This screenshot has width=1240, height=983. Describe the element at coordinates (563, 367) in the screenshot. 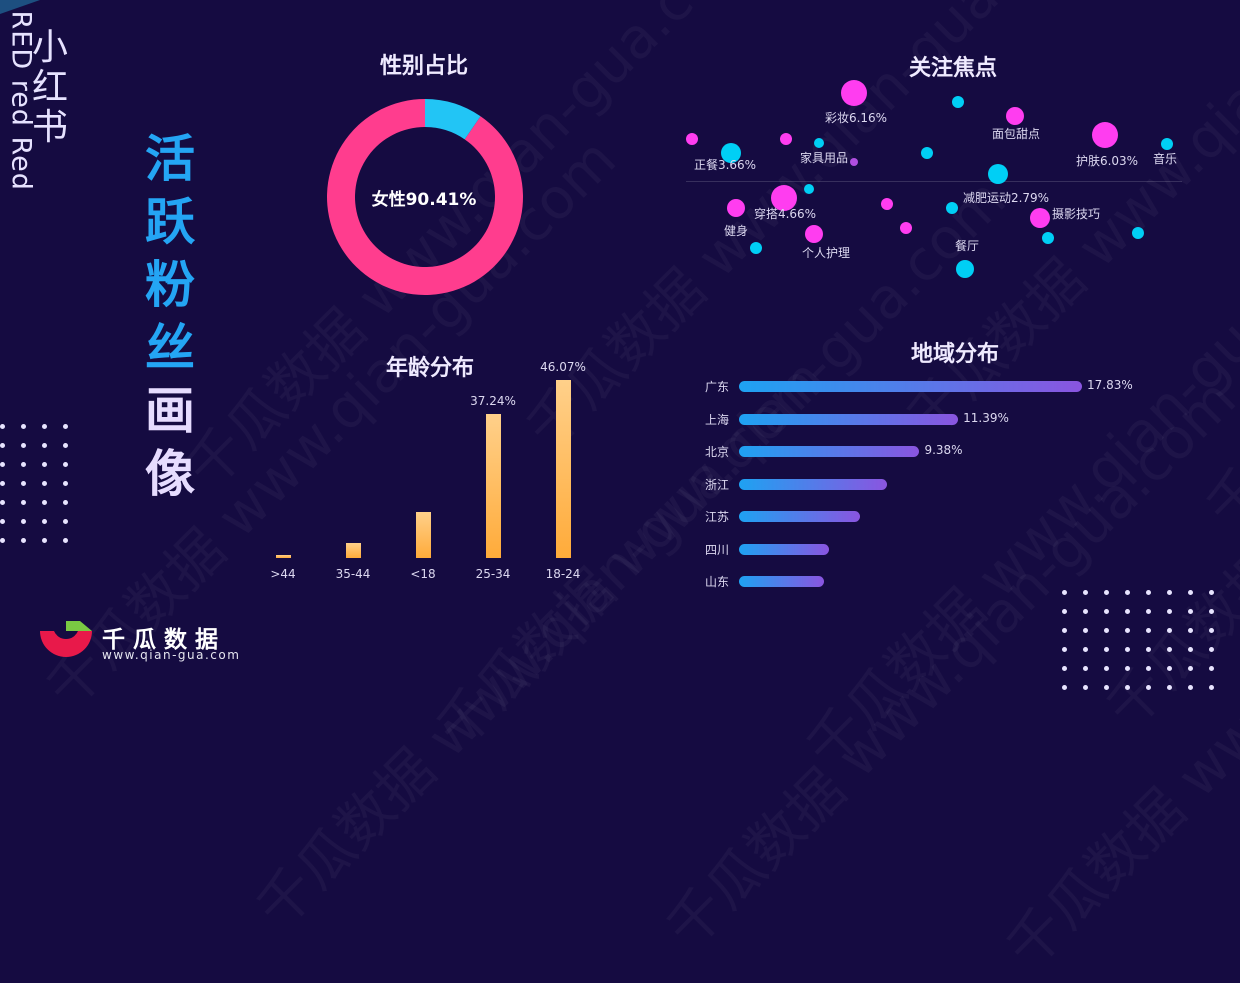

I see `age-data-label: 46.07%` at that location.